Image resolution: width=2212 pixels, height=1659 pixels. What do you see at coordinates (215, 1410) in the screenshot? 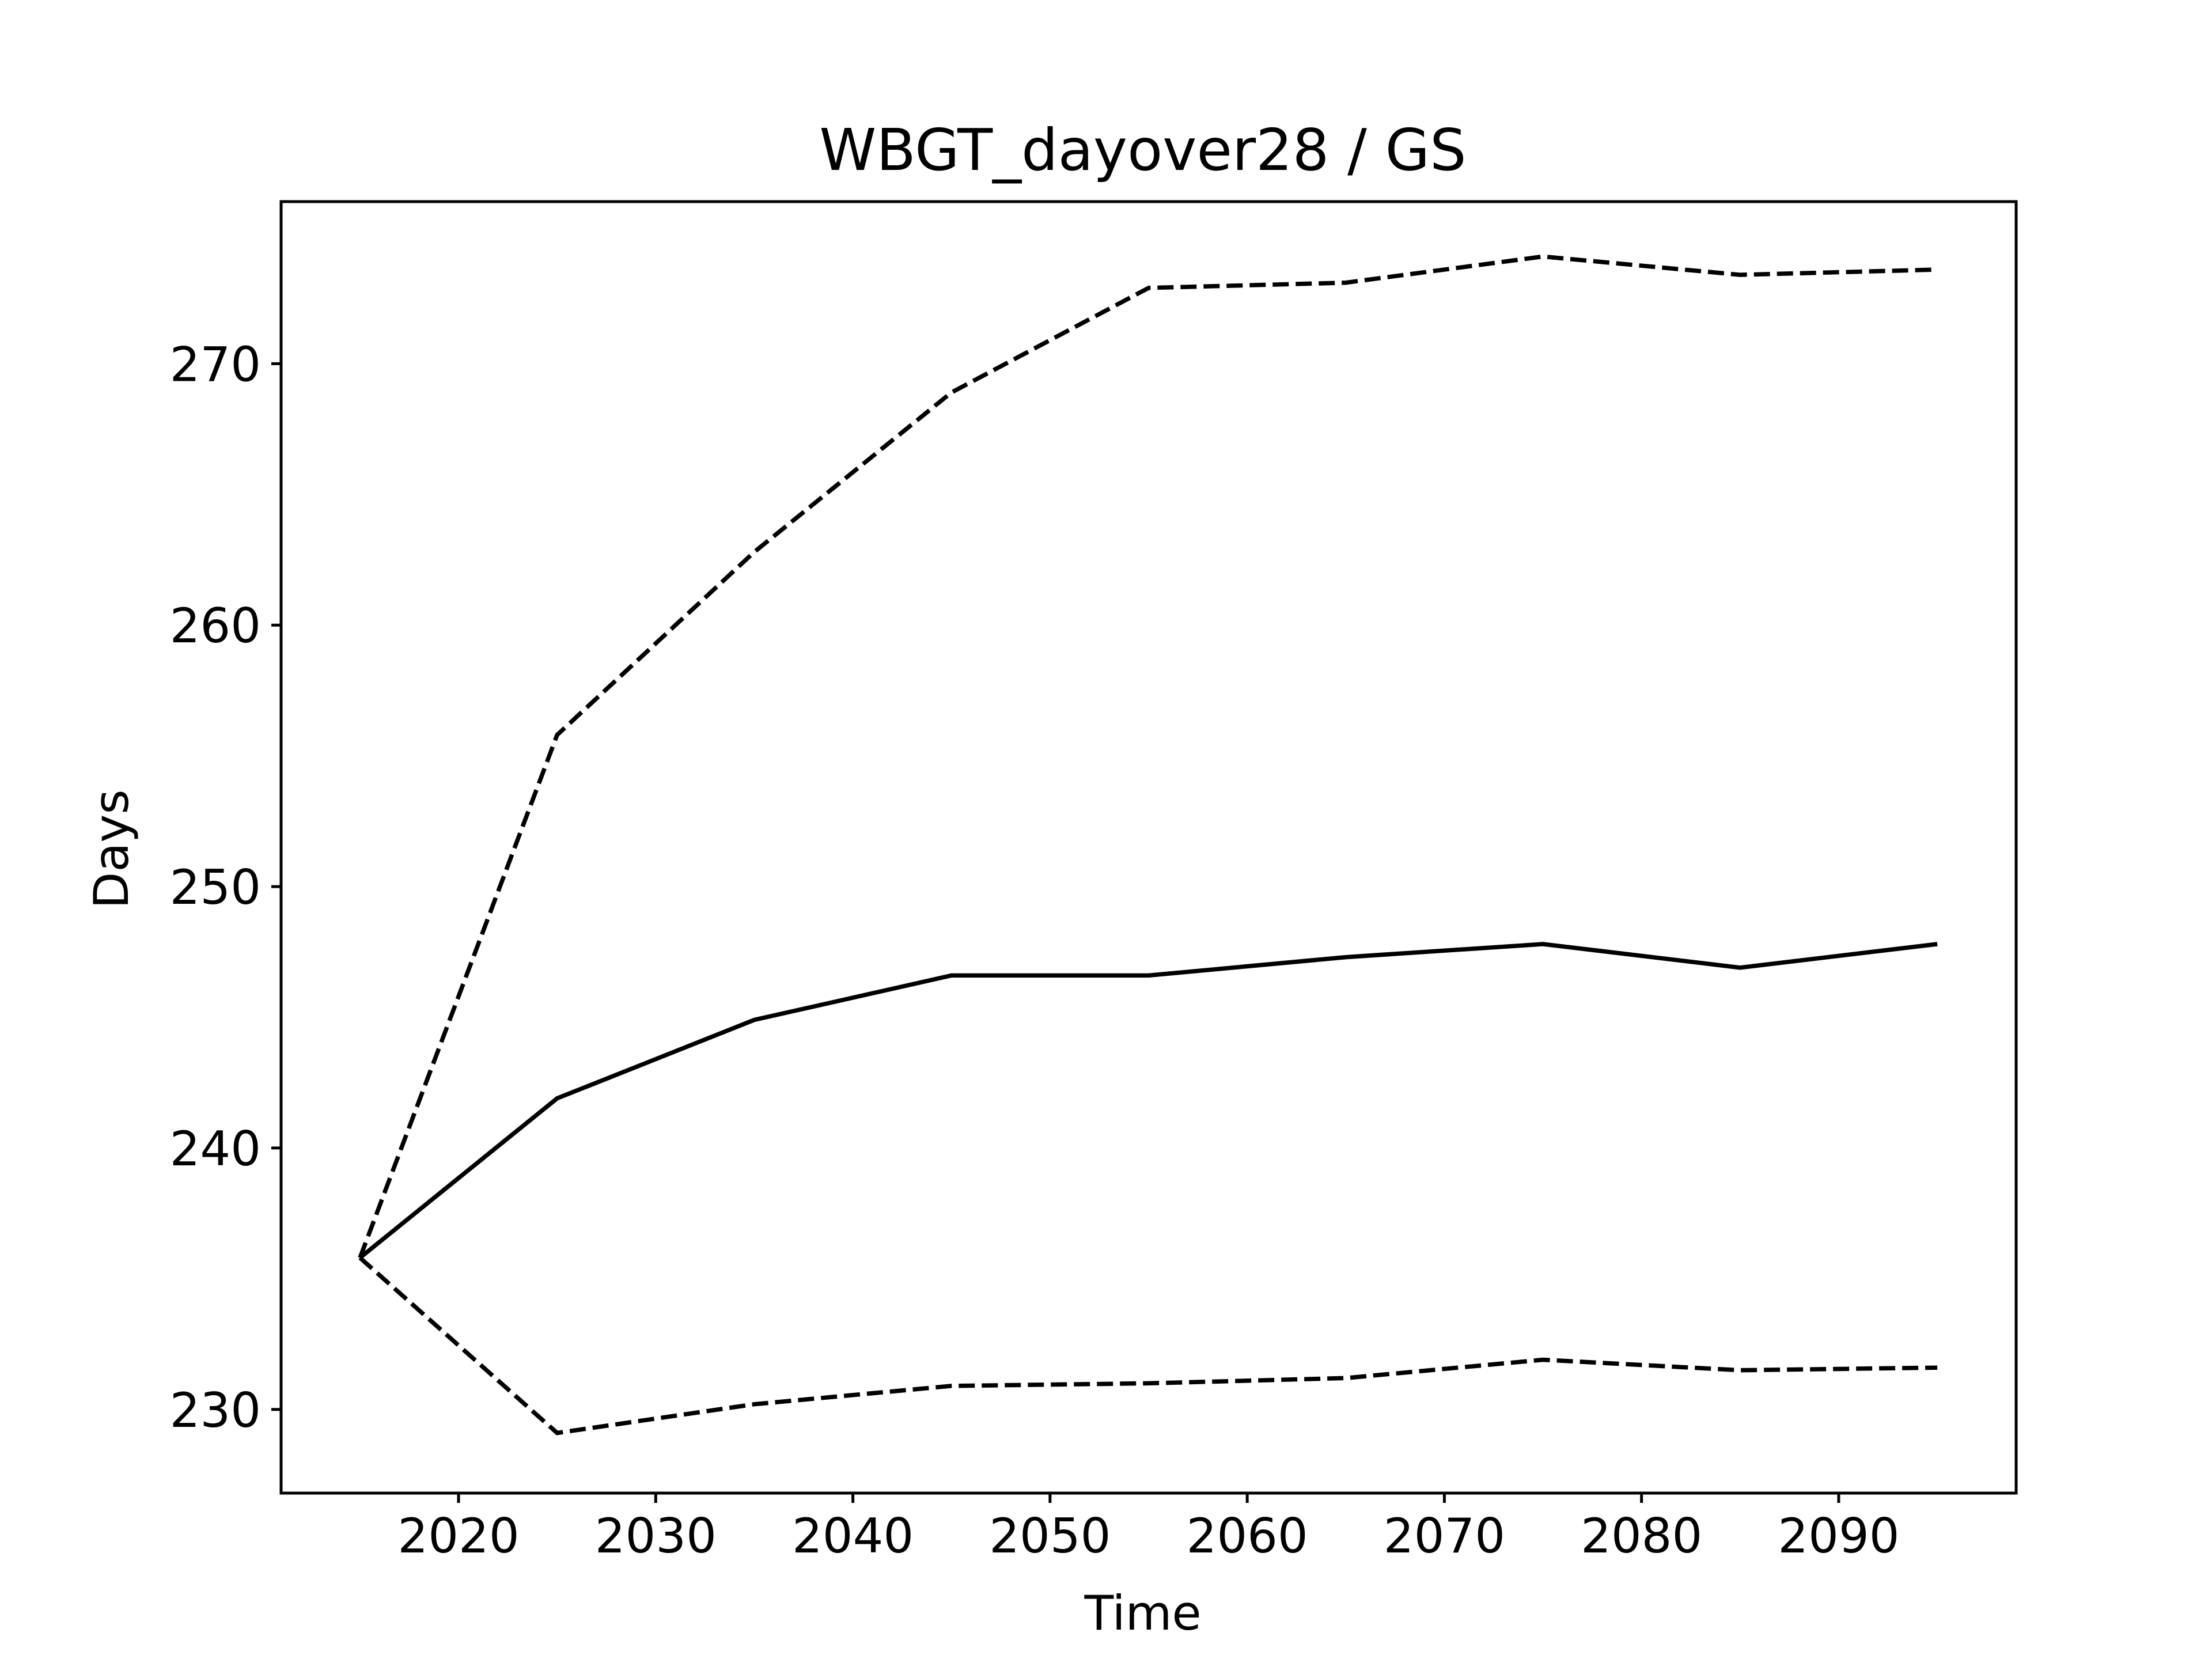
I see `y-tick-label: 230` at bounding box center [215, 1410].